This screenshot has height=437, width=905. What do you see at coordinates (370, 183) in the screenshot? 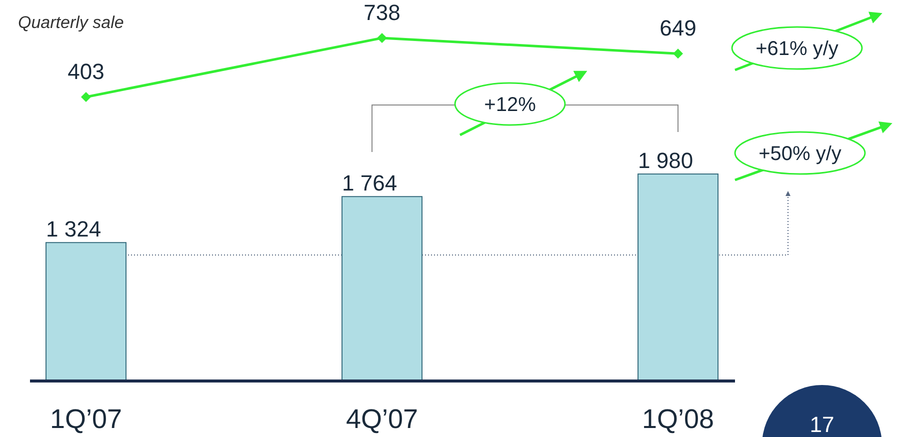
I see `data-label: 1 764` at bounding box center [370, 183].